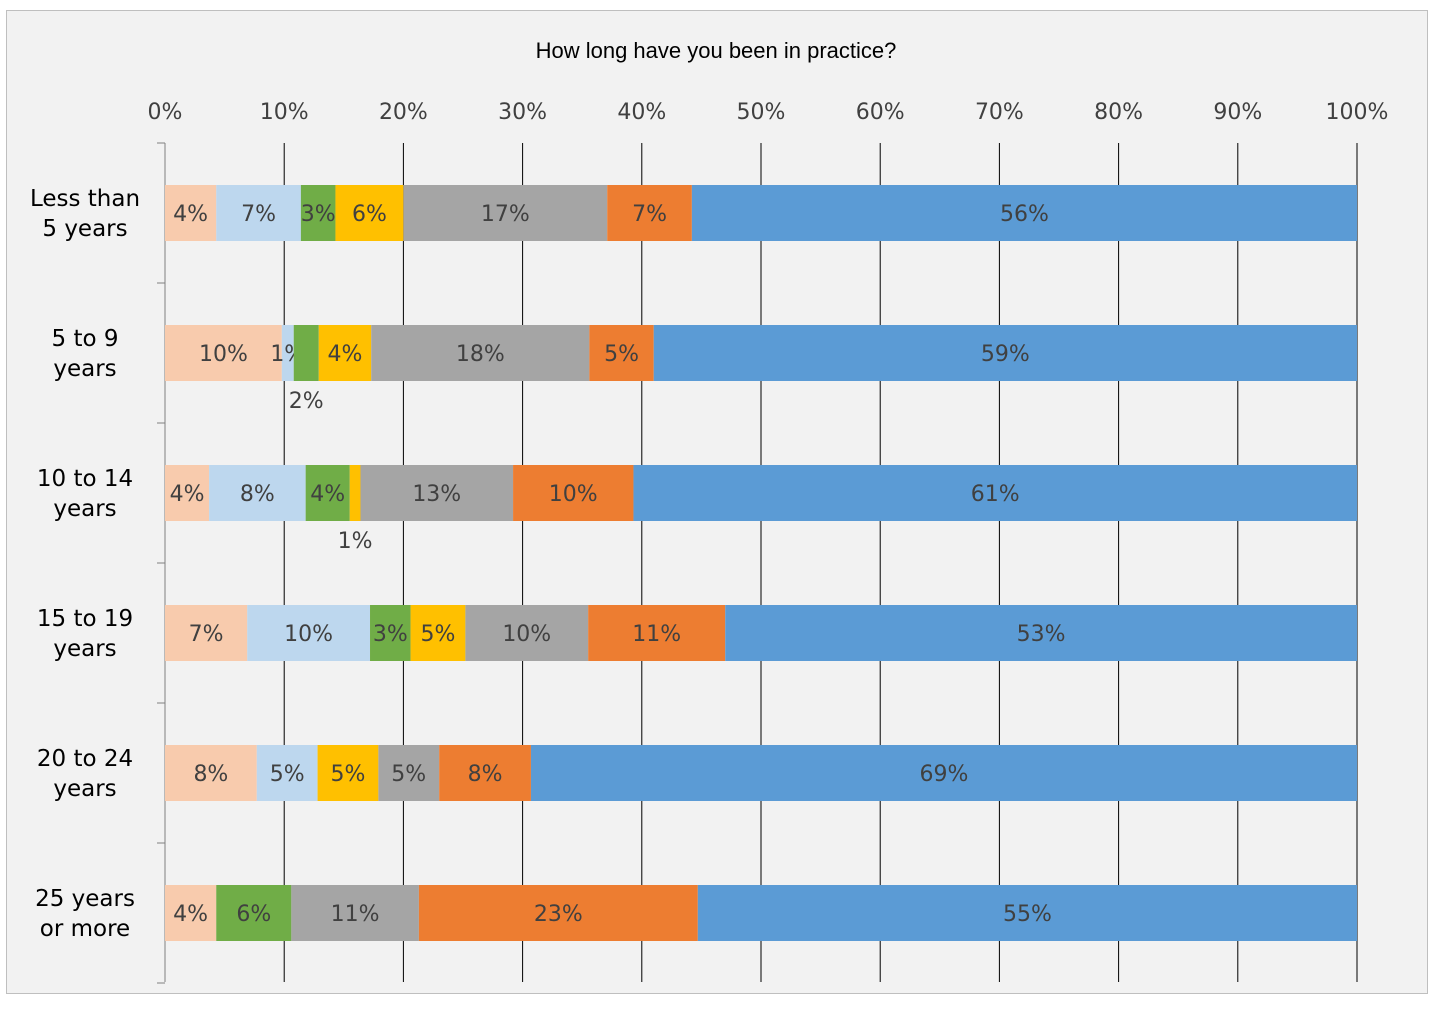 Image resolution: width=1429 pixels, height=1009 pixels. What do you see at coordinates (306, 401) in the screenshot?
I see `data-label: 2%` at bounding box center [306, 401].